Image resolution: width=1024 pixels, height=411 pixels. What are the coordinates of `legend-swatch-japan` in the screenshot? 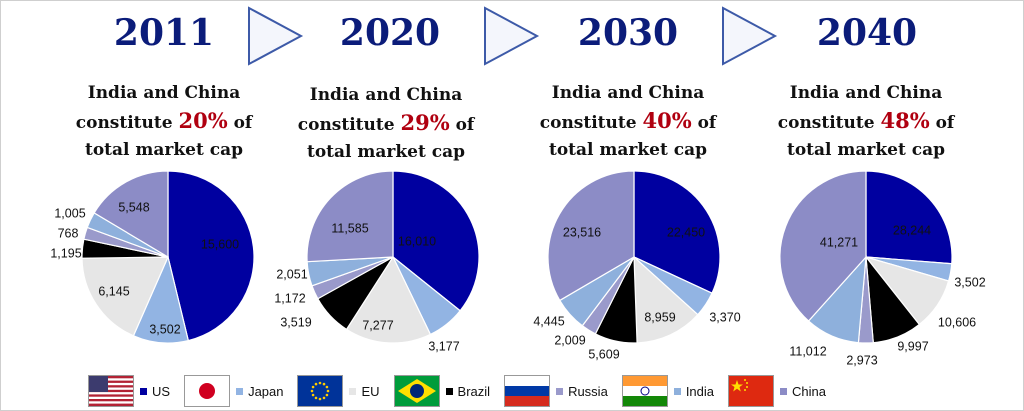 It's located at (240, 391).